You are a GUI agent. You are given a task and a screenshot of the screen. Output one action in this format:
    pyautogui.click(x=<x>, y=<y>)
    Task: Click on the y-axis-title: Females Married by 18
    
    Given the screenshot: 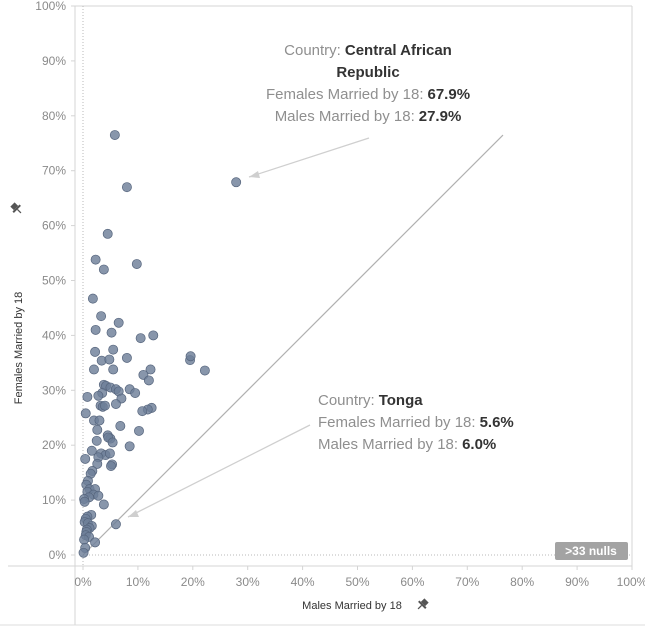 What is the action you would take?
    pyautogui.click(x=19, y=348)
    